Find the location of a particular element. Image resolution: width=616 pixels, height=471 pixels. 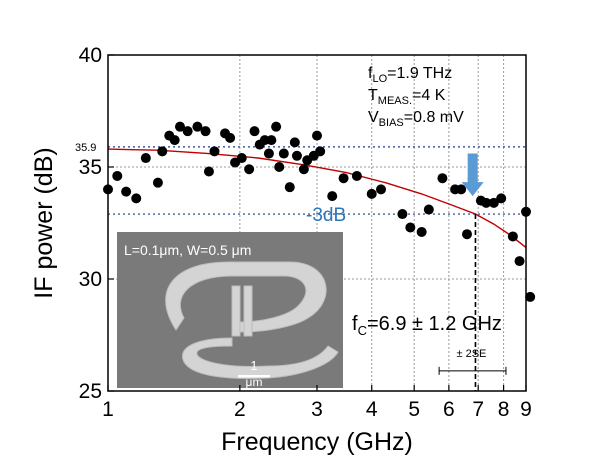

x-tick-label: 3 is located at coordinates (317, 409).